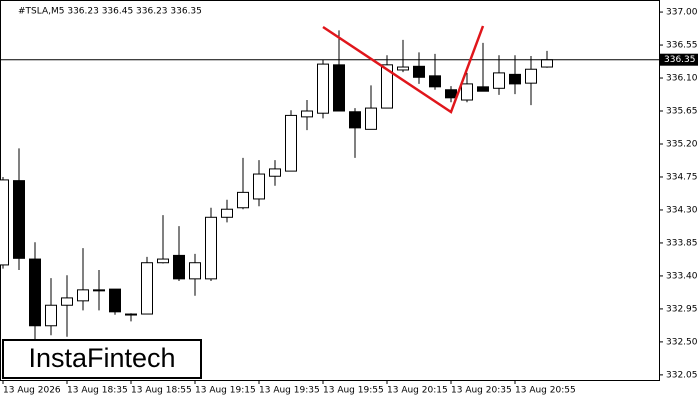 The width and height of the screenshot is (700, 404). I want to click on watermark-box, so click(102, 359).